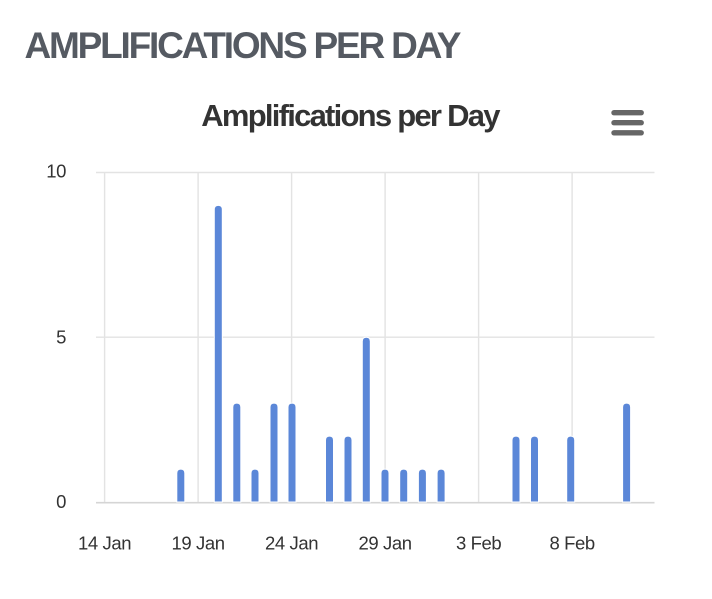  Describe the element at coordinates (56, 171) in the screenshot. I see `svg-text: 10` at that location.